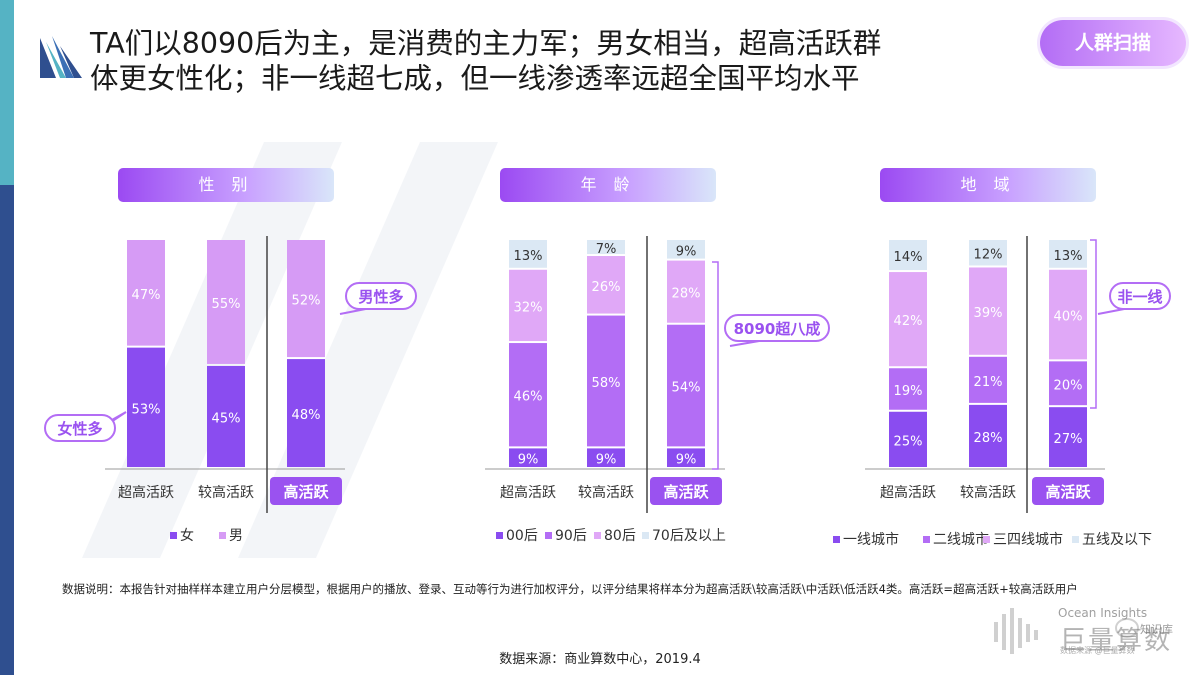 Image resolution: width=1200 pixels, height=675 pixels. Describe the element at coordinates (1156, 629) in the screenshot. I see `wechat-account-label: 知识库` at that location.